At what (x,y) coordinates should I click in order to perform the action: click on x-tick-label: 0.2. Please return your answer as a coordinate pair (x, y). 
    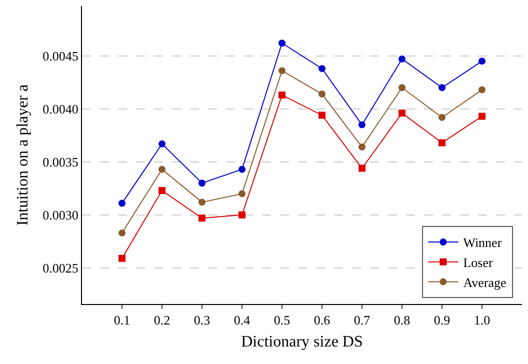
    Looking at the image, I should click on (162, 320).